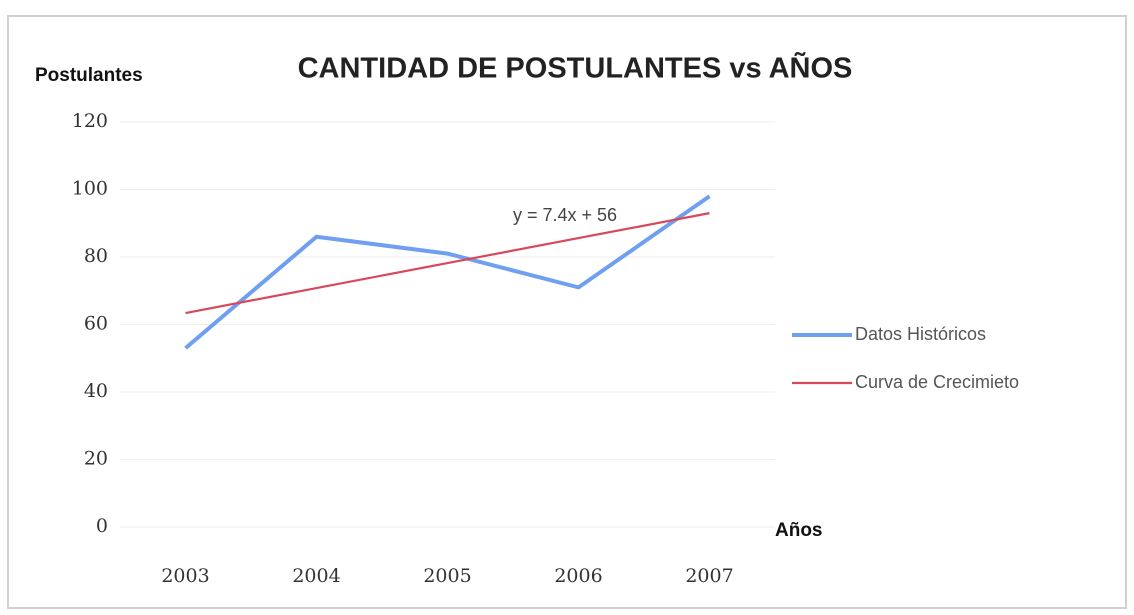 The height and width of the screenshot is (615, 1134). I want to click on x-tick-label: 2006, so click(578, 576).